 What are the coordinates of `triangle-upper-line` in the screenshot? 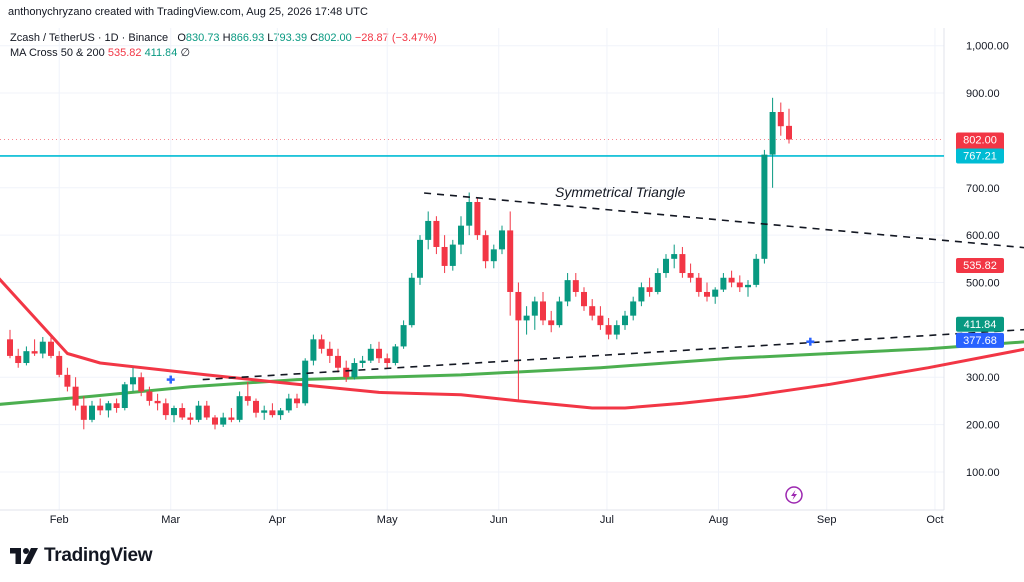 It's located at (724, 231).